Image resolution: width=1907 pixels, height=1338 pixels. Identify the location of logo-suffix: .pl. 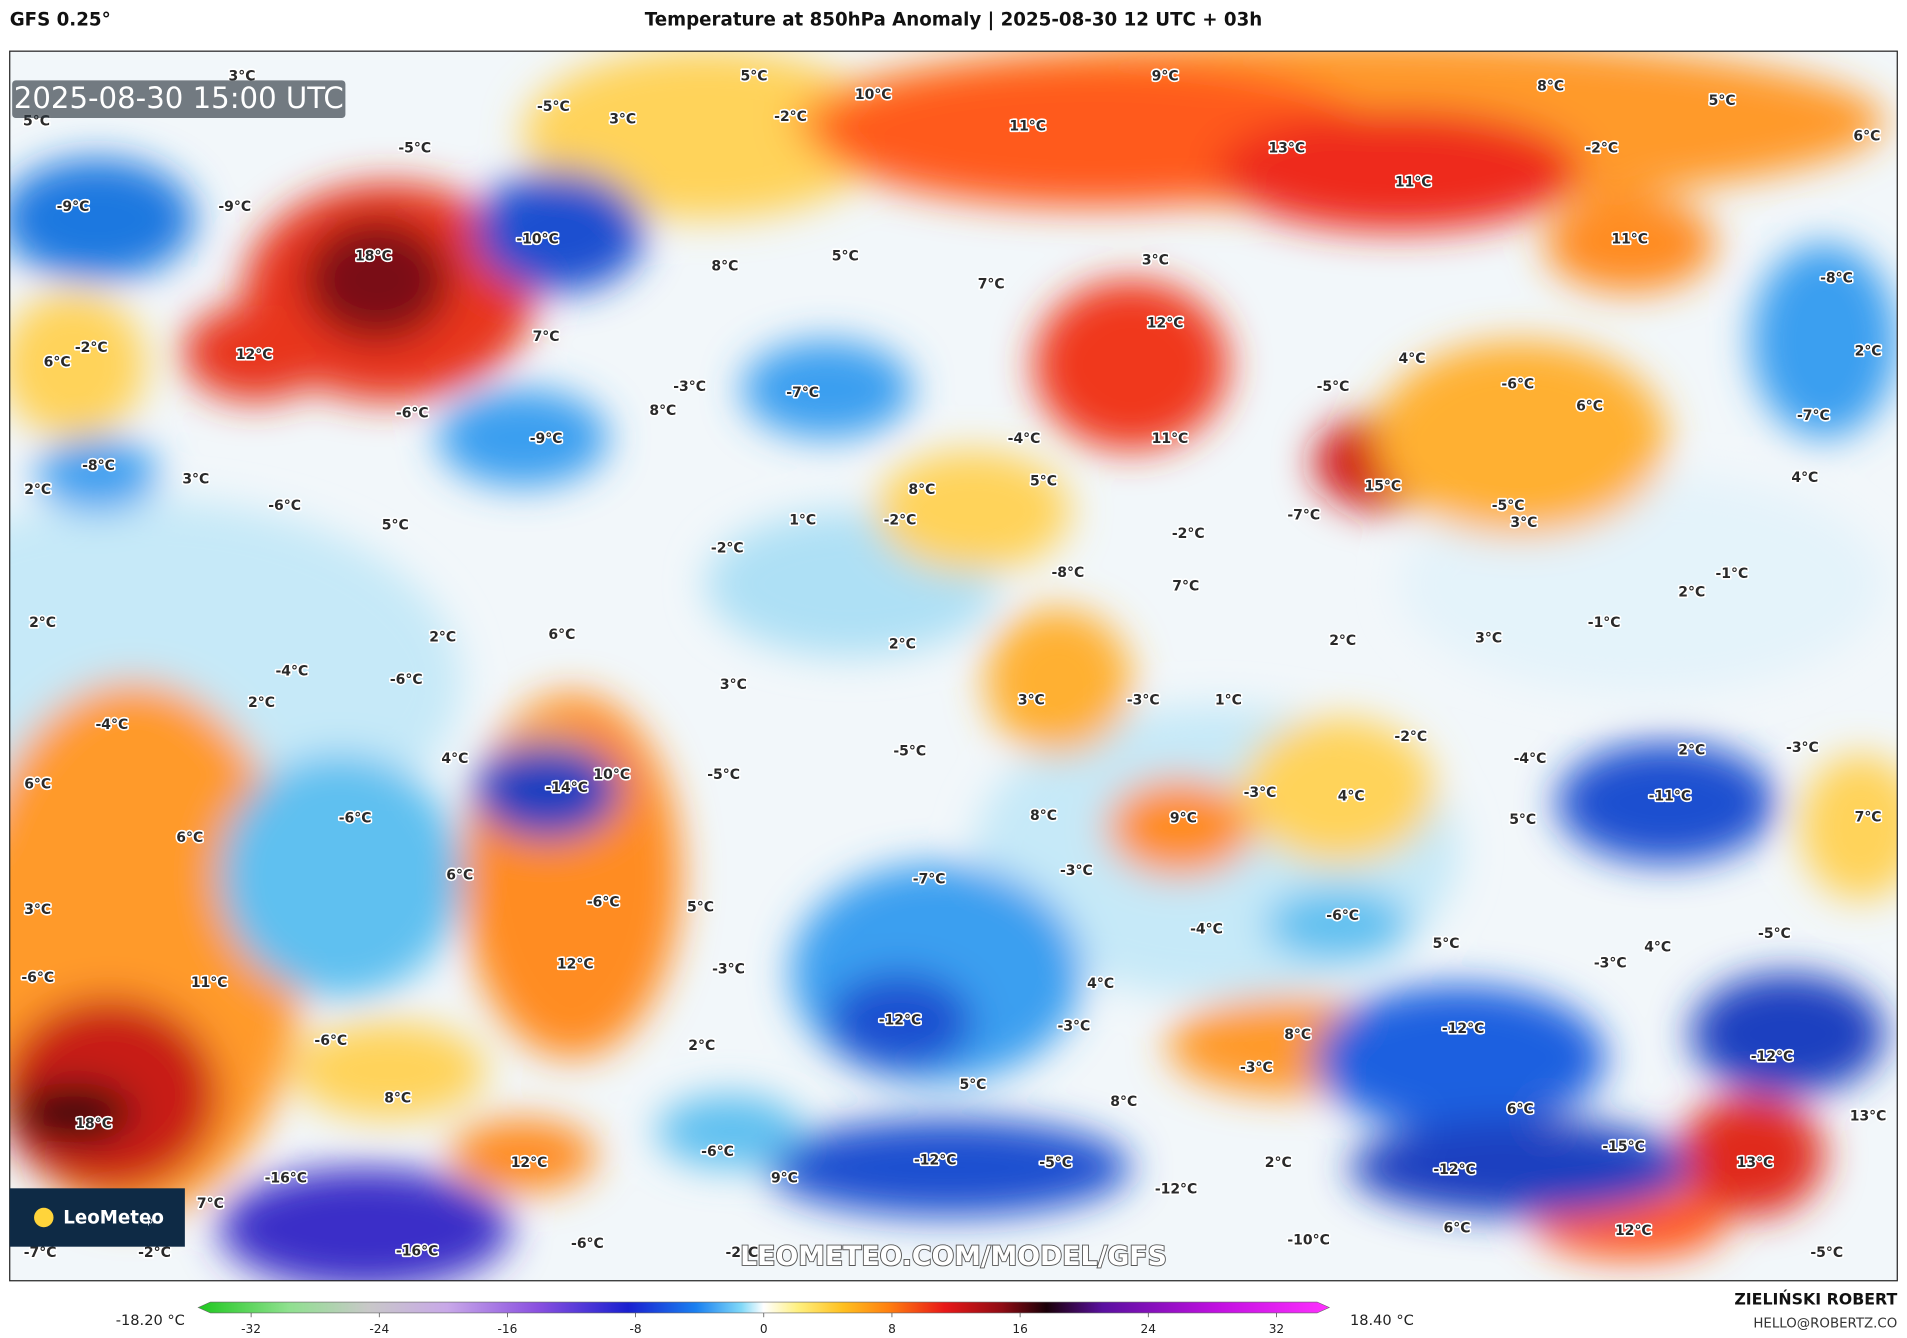
(150, 1222).